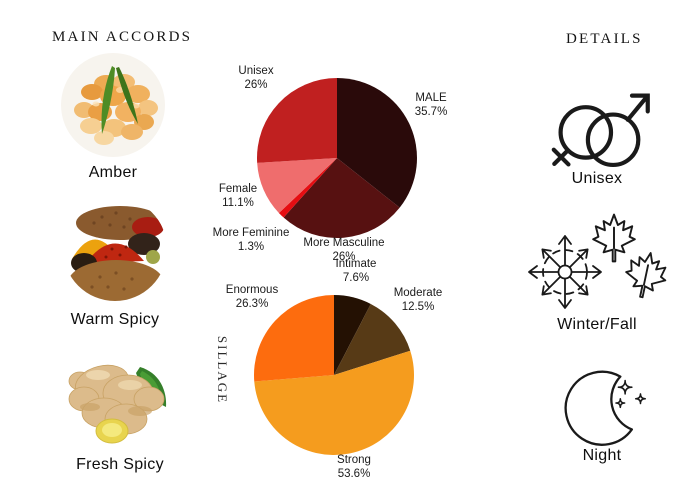 Image resolution: width=700 pixels, height=500 pixels. I want to click on pie-slice-moderate, so click(372, 339).